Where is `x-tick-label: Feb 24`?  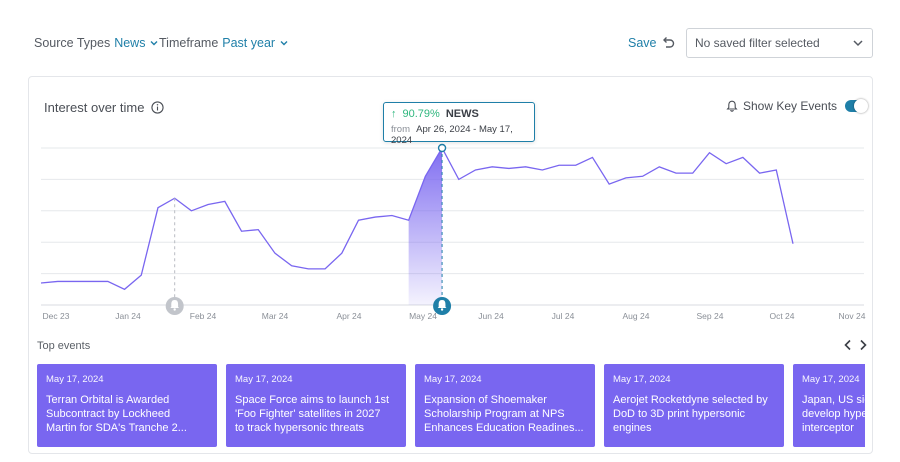 x-tick-label: Feb 24 is located at coordinates (203, 316).